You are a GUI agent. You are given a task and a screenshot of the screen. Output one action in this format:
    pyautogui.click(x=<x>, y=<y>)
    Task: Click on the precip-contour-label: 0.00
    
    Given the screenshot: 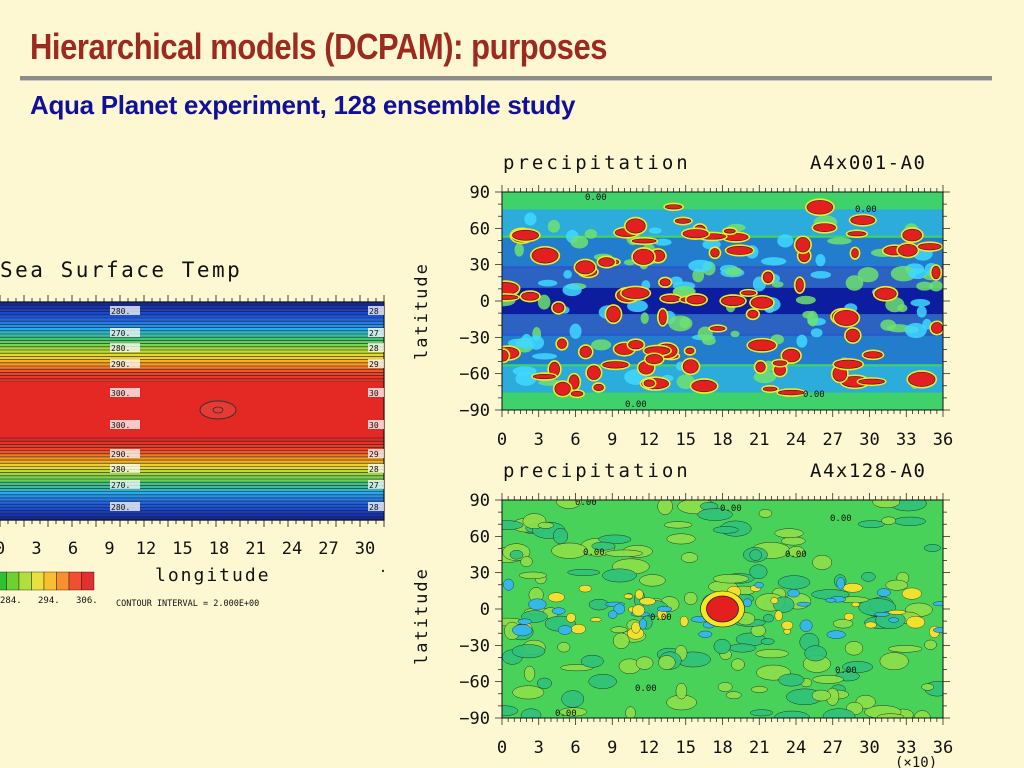 What is the action you would take?
    pyautogui.click(x=596, y=198)
    